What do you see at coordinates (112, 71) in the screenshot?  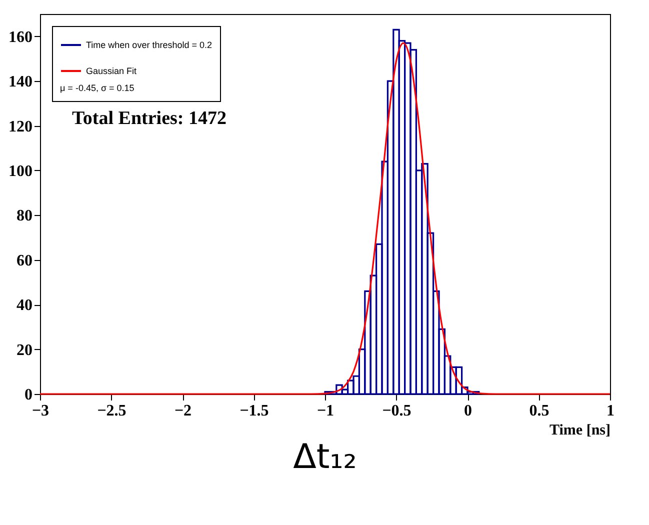 I see `legend-label: Gaussian Fit` at bounding box center [112, 71].